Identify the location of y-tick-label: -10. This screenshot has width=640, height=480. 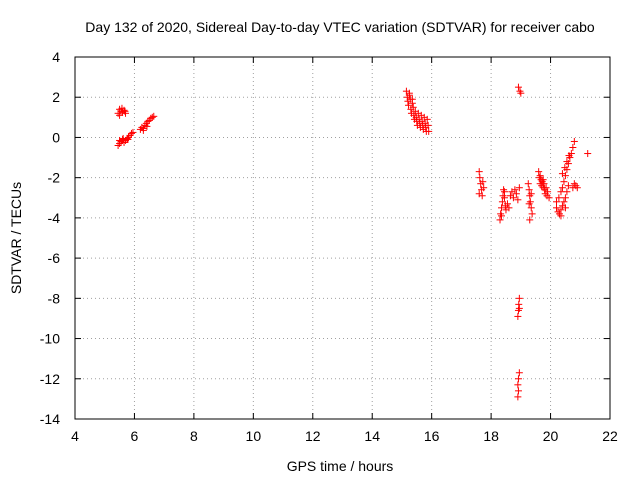
(50, 339).